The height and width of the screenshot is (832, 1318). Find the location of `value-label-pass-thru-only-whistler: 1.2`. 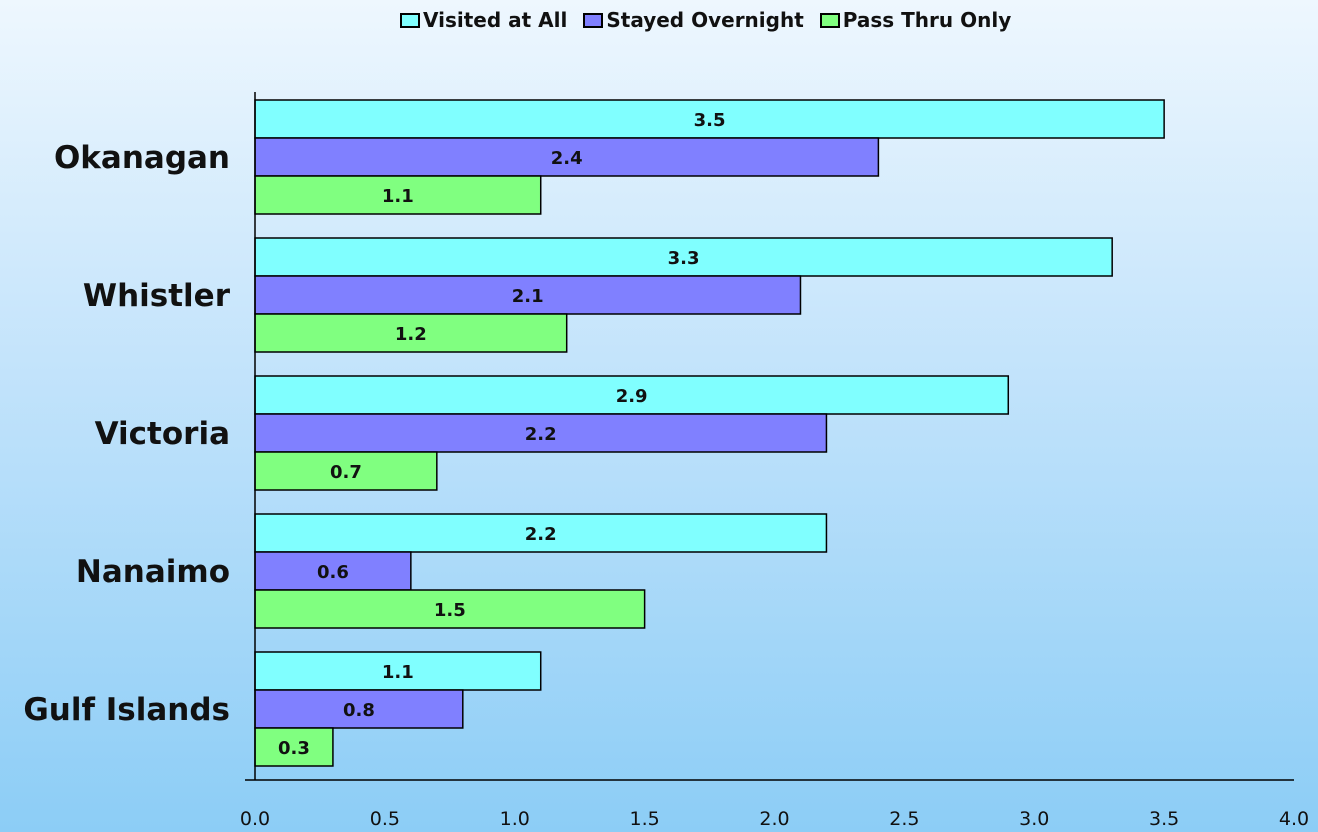

value-label-pass-thru-only-whistler: 1.2 is located at coordinates (411, 334).